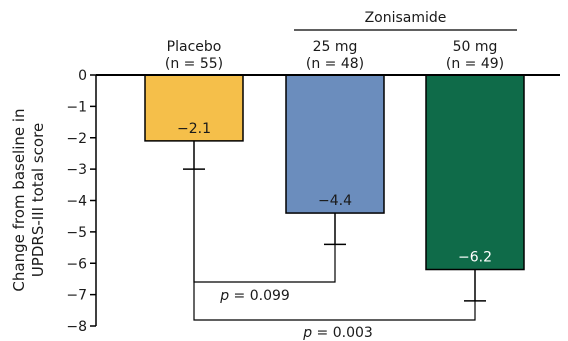 This screenshot has height=341, width=568. Describe the element at coordinates (475, 47) in the screenshot. I see `category-name: 50 mg` at that location.